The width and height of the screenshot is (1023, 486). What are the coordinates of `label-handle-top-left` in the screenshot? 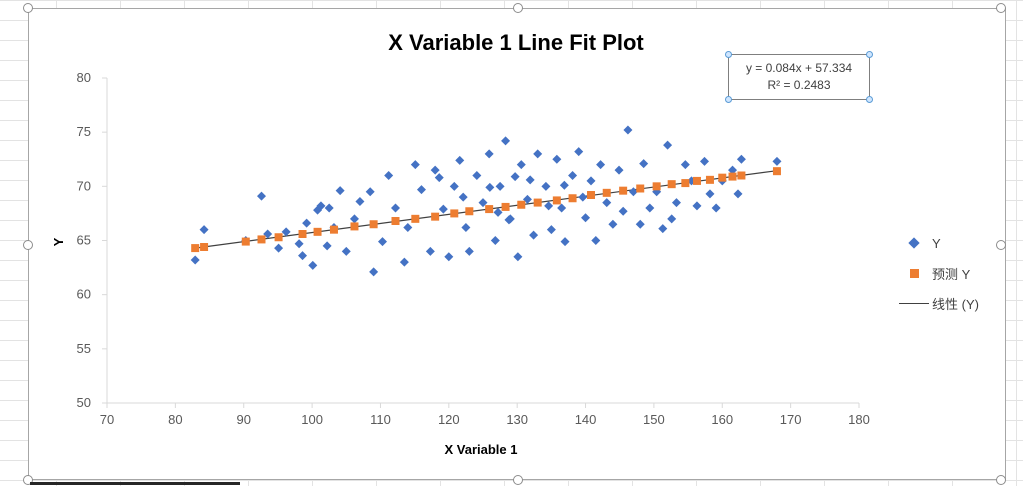 It's located at (728, 54).